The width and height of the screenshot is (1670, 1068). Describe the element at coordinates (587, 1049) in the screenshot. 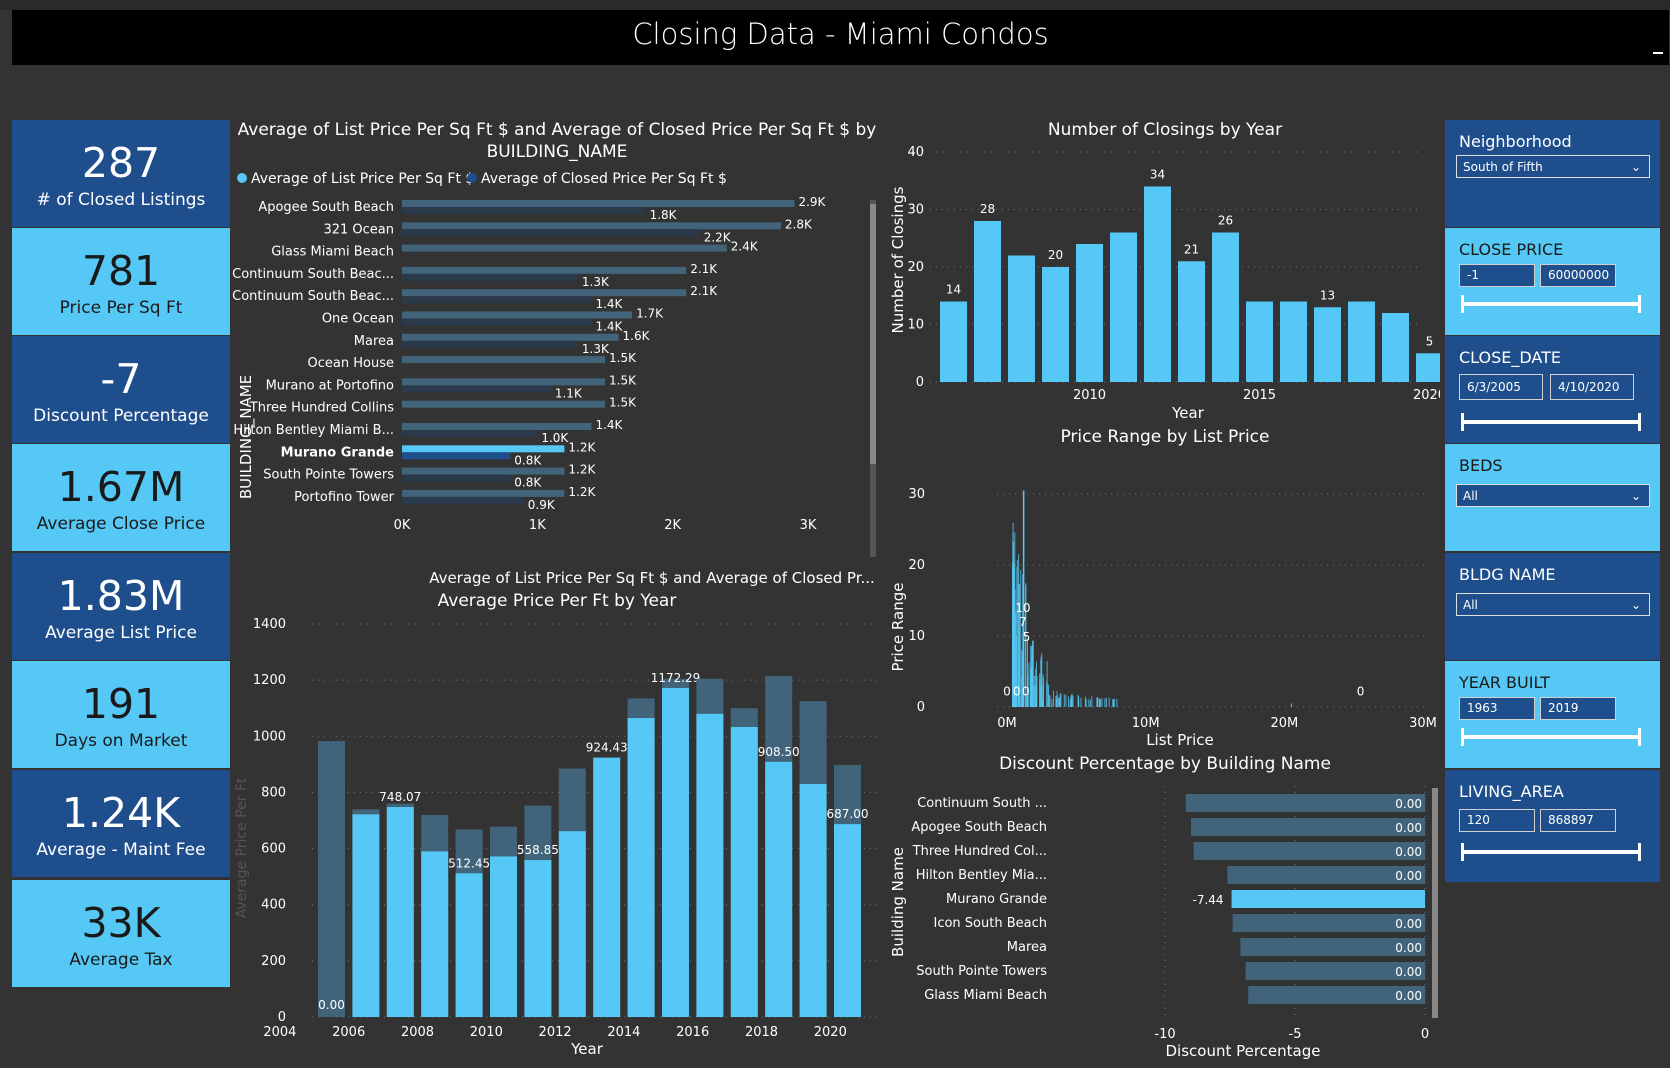

I see `x-axis-title: Year` at that location.